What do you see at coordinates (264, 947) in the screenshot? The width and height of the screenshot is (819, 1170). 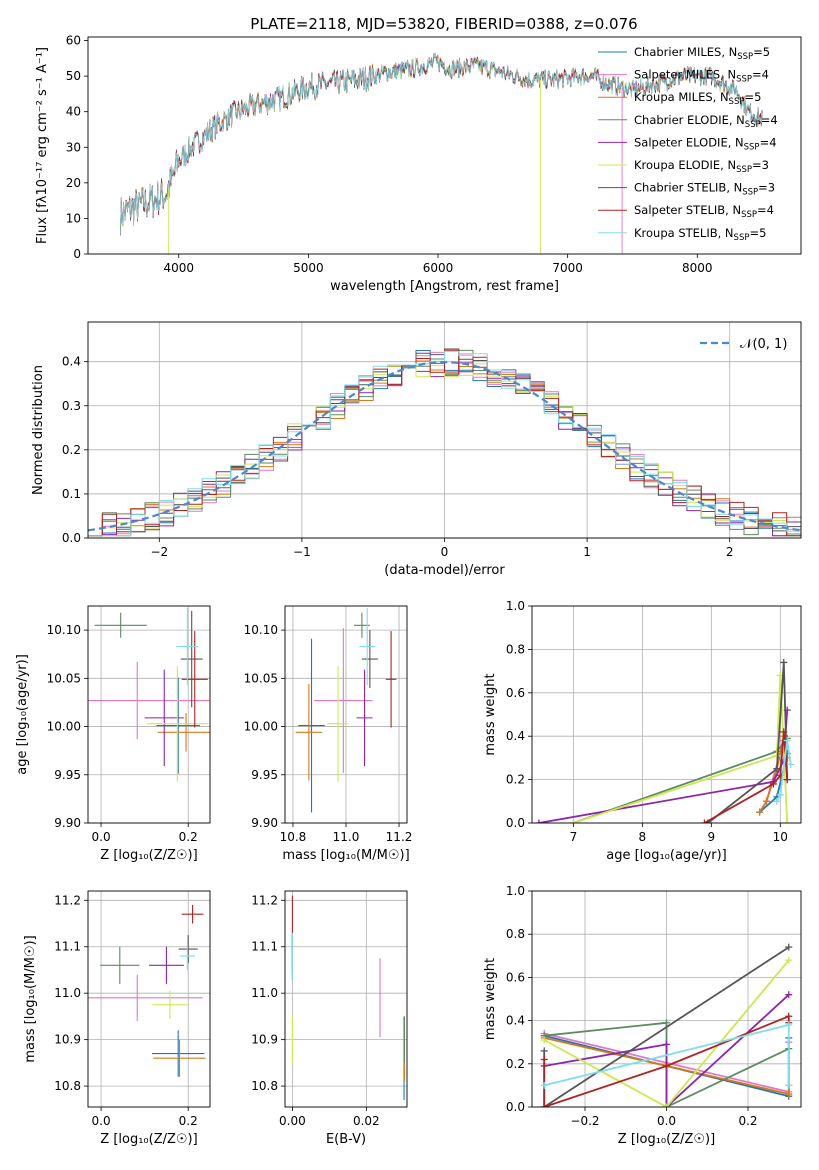 I see `y-tick-label: 11.1` at bounding box center [264, 947].